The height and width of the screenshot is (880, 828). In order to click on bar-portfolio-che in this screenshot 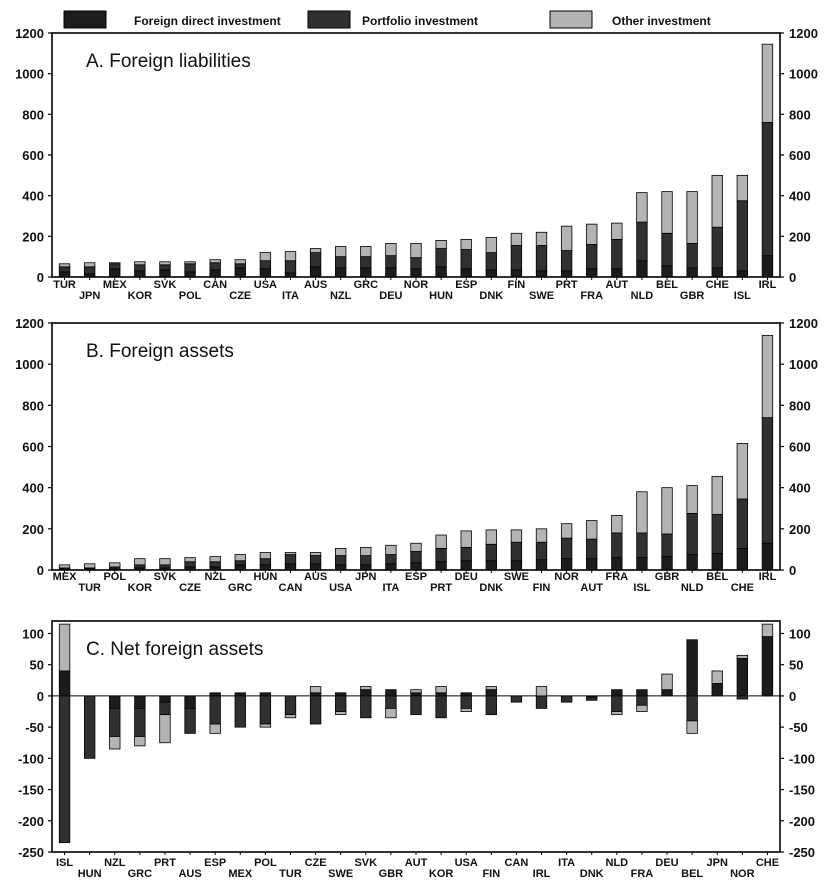, I will do `click(717, 247)`.